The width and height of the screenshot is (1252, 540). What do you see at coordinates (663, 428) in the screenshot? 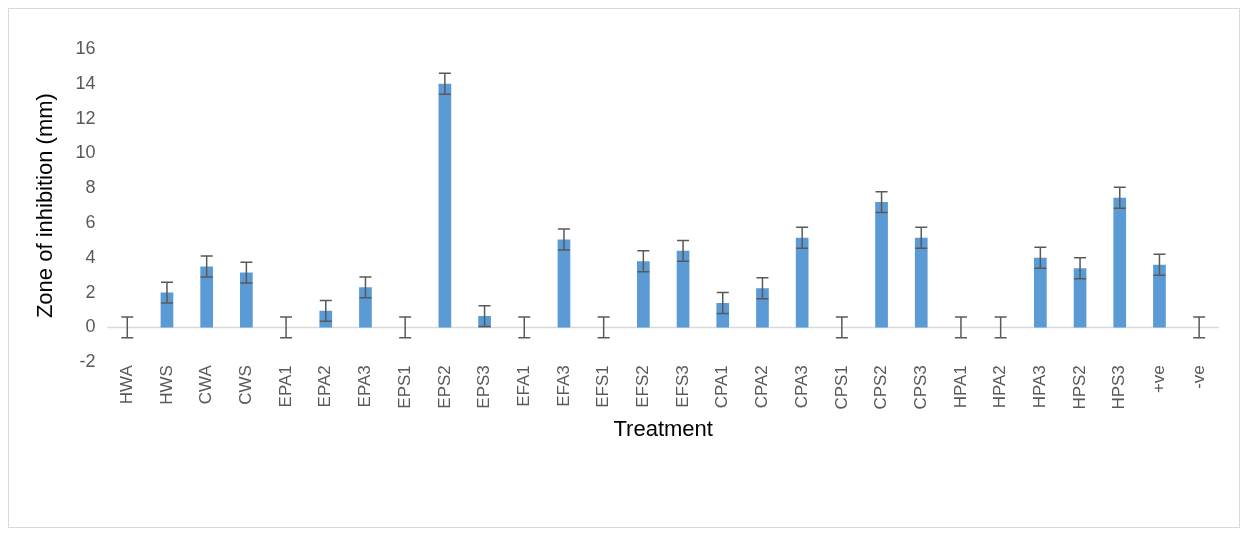
I see `x-axis-title: Treatment` at bounding box center [663, 428].